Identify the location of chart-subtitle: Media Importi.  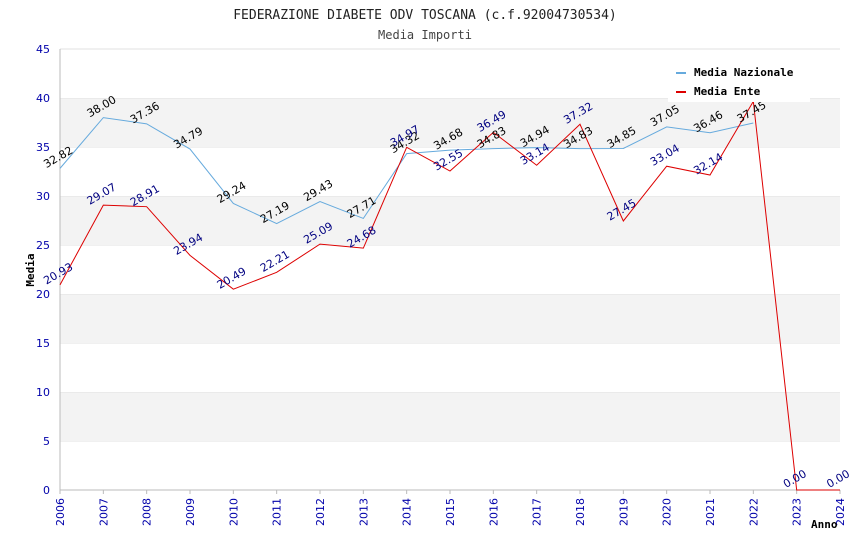
(425, 35).